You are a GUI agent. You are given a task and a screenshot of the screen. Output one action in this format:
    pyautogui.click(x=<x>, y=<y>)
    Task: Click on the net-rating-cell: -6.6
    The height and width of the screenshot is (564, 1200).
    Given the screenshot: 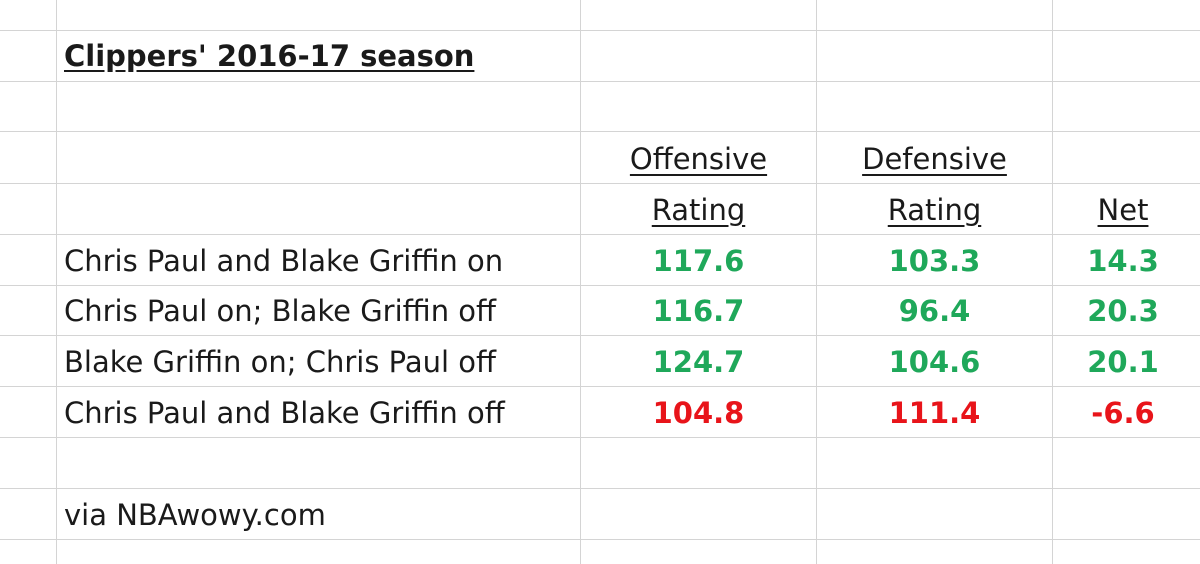 What is the action you would take?
    pyautogui.click(x=1123, y=413)
    